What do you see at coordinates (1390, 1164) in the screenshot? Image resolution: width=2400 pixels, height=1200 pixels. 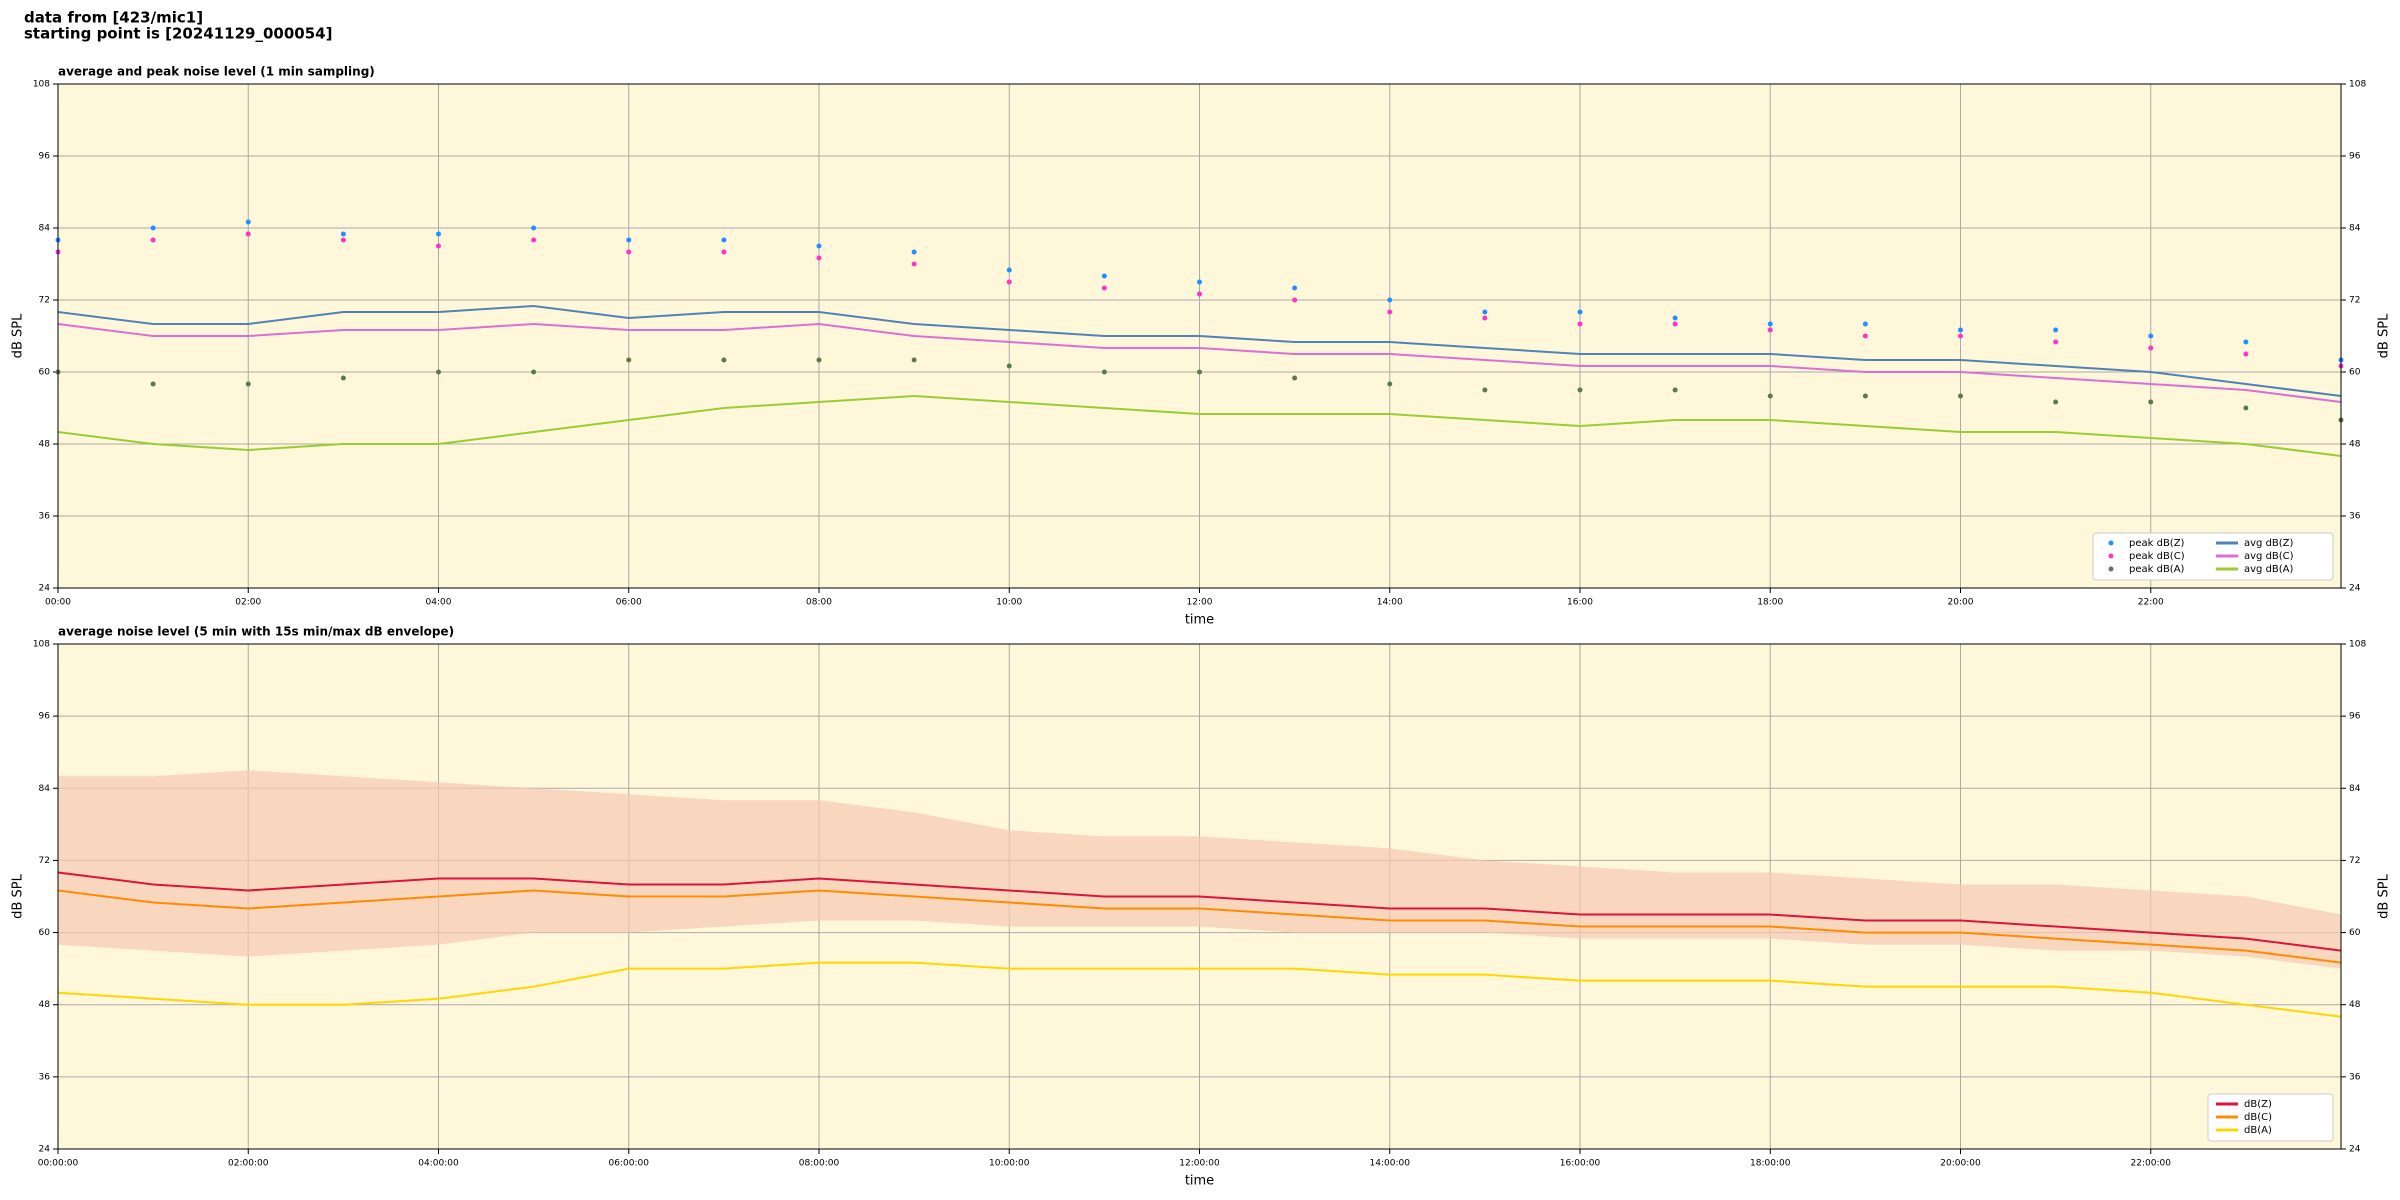 I see `x-tick-label: 14:00:00` at bounding box center [1390, 1164].